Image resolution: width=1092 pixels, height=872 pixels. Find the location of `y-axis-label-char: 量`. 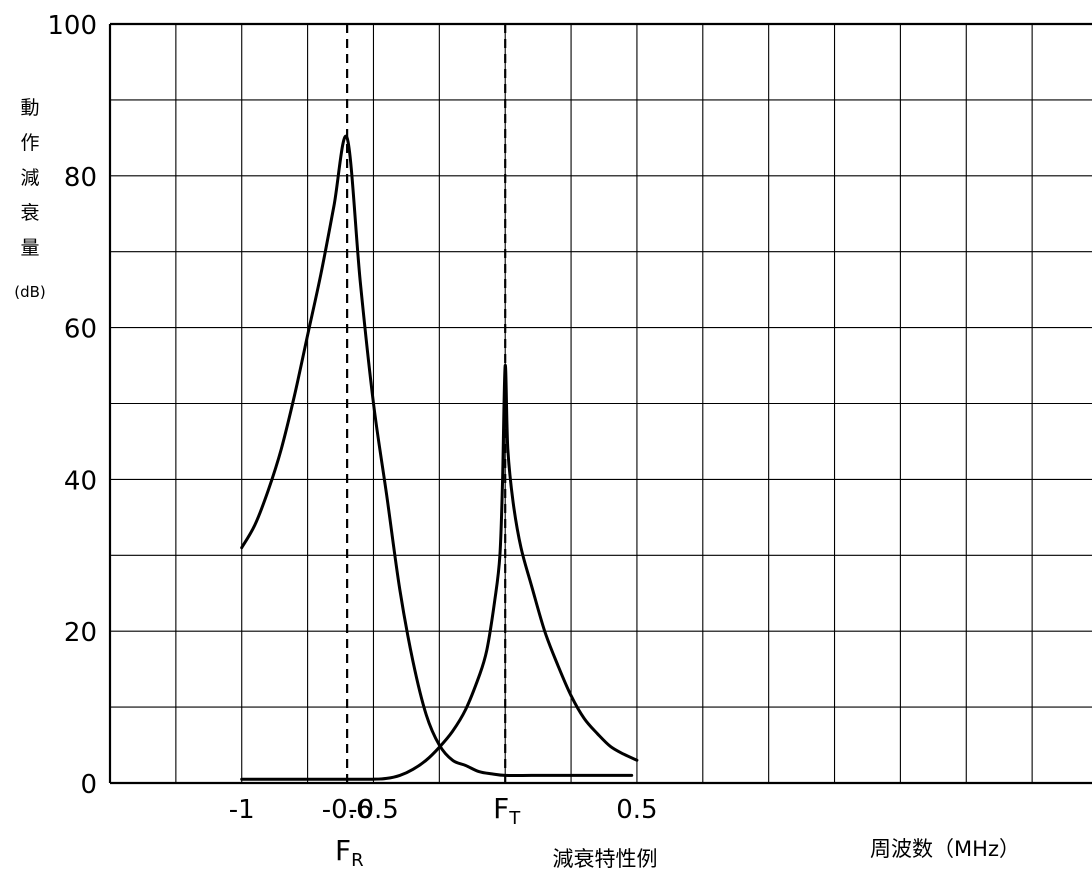

y-axis-label-char: 量 is located at coordinates (29, 248).